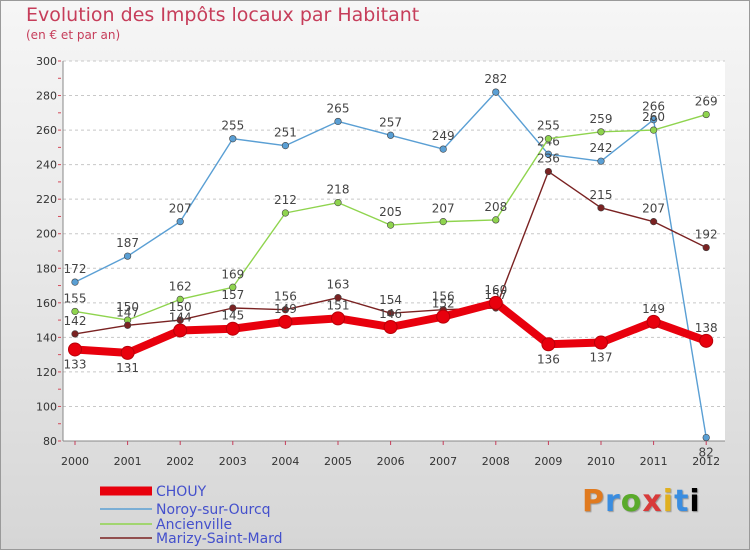  Describe the element at coordinates (75, 364) in the screenshot. I see `data-label: 133` at that location.